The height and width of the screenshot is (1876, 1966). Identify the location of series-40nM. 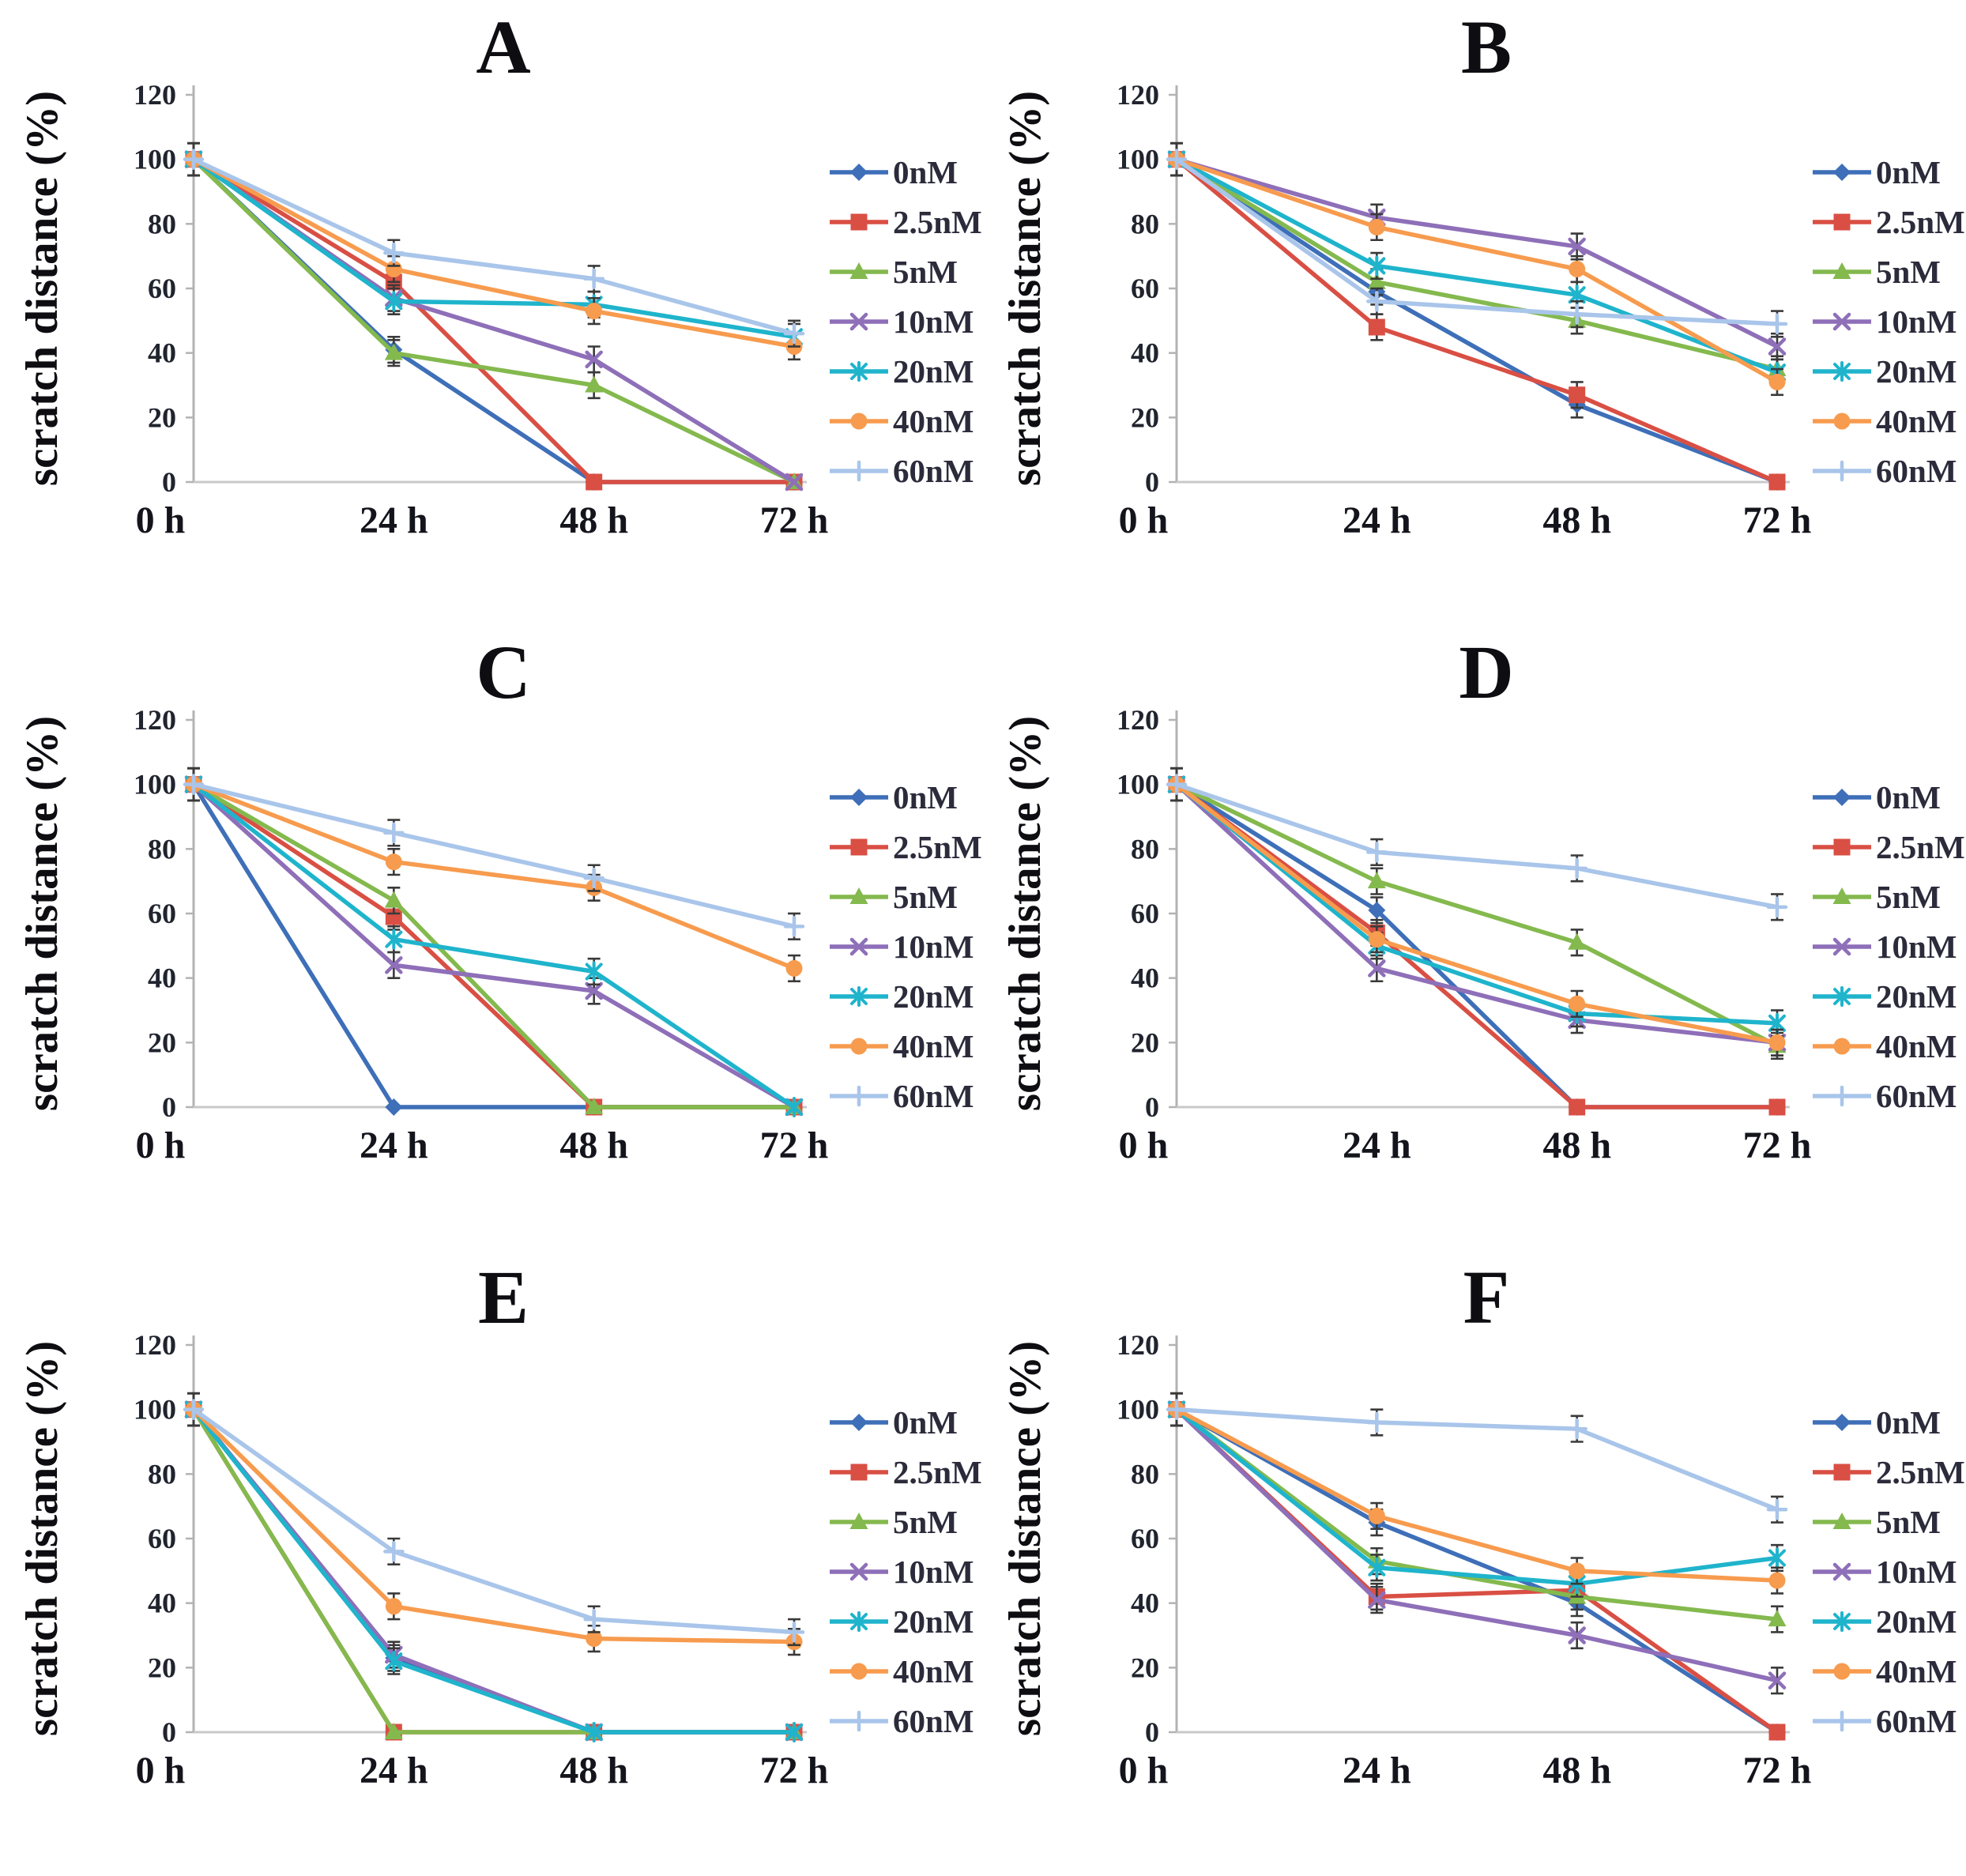
(1477, 269).